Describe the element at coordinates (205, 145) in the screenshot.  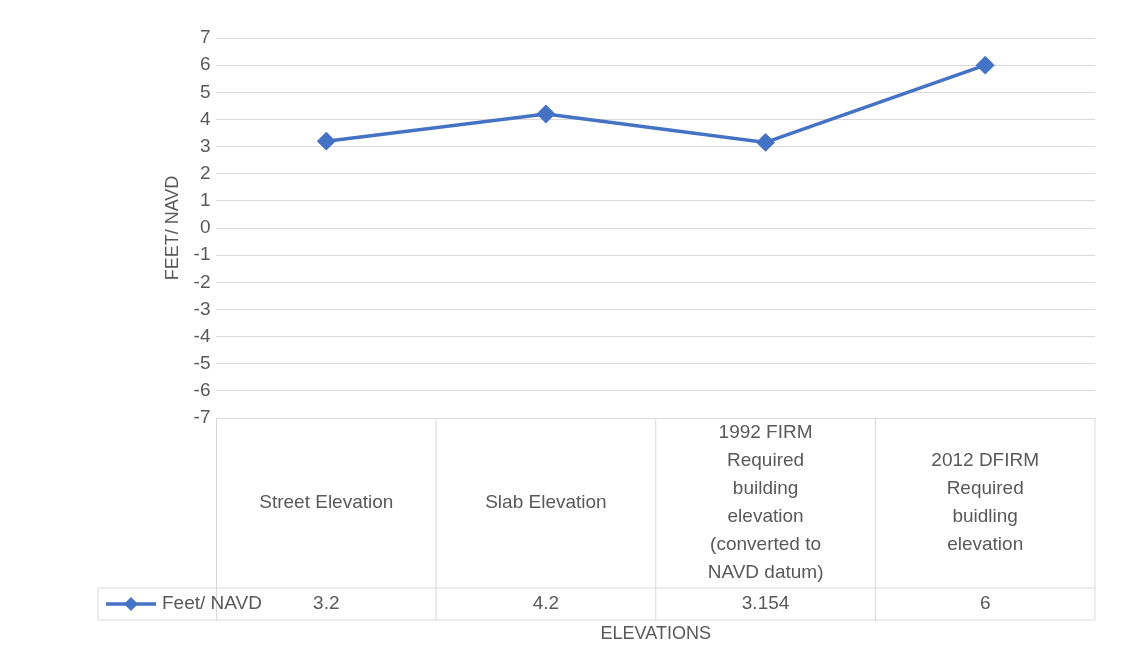
I see `y-tick-label: 3` at that location.